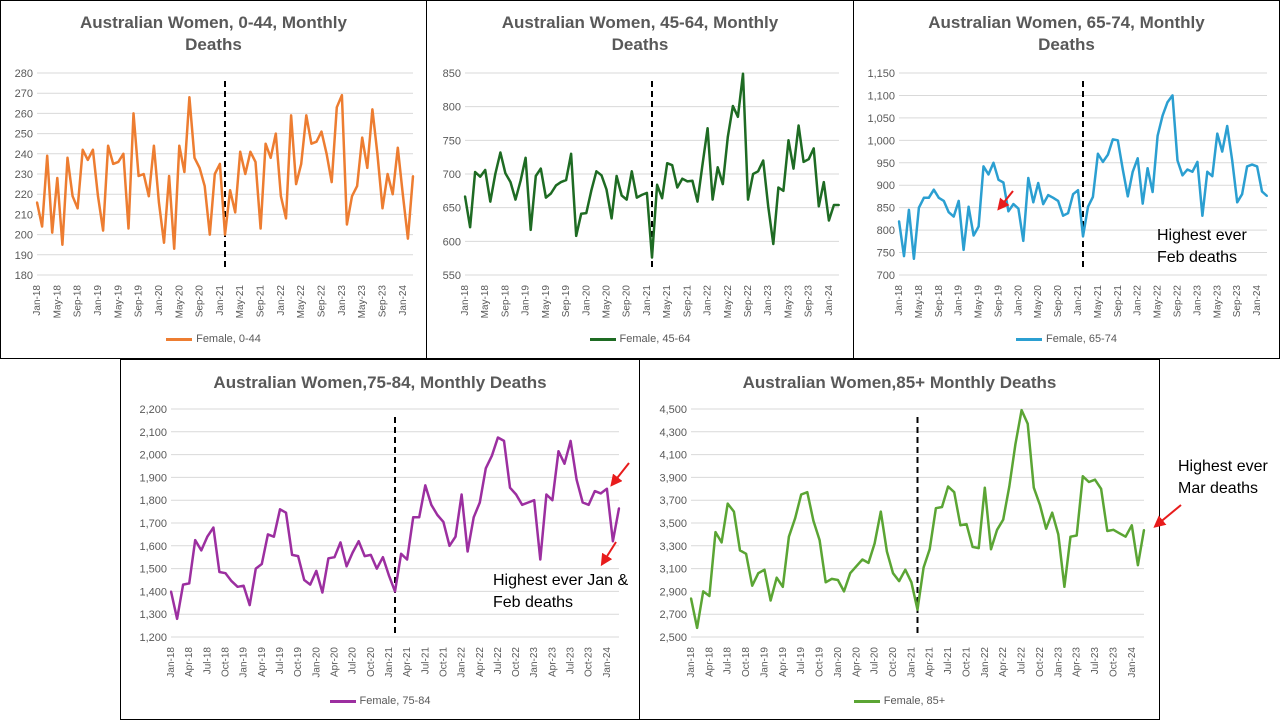 The image size is (1280, 721). What do you see at coordinates (948, 661) in the screenshot?
I see `x-tick-label: Jul-21` at bounding box center [948, 661].